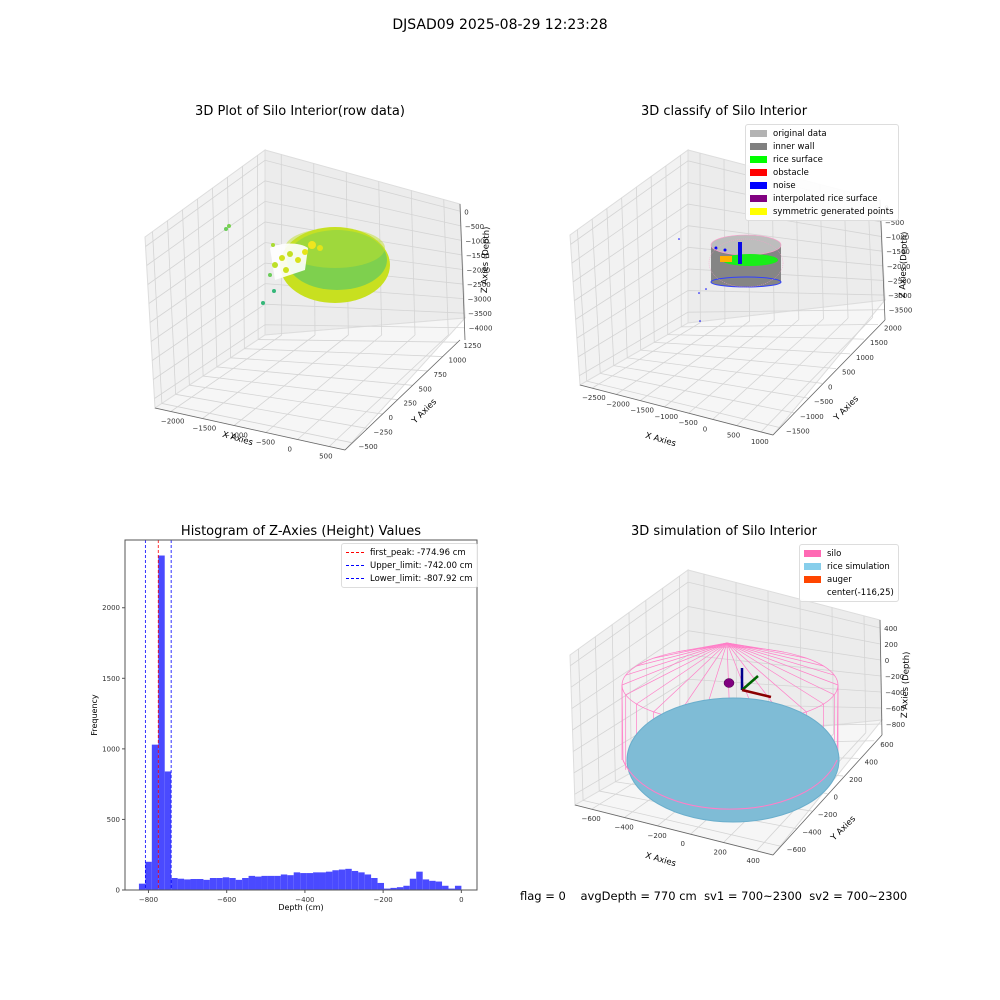 Image resolution: width=1000 pixels, height=1000 pixels. What do you see at coordinates (846, 409) in the screenshot?
I see `plot2-ylabel: Y Axies` at bounding box center [846, 409].